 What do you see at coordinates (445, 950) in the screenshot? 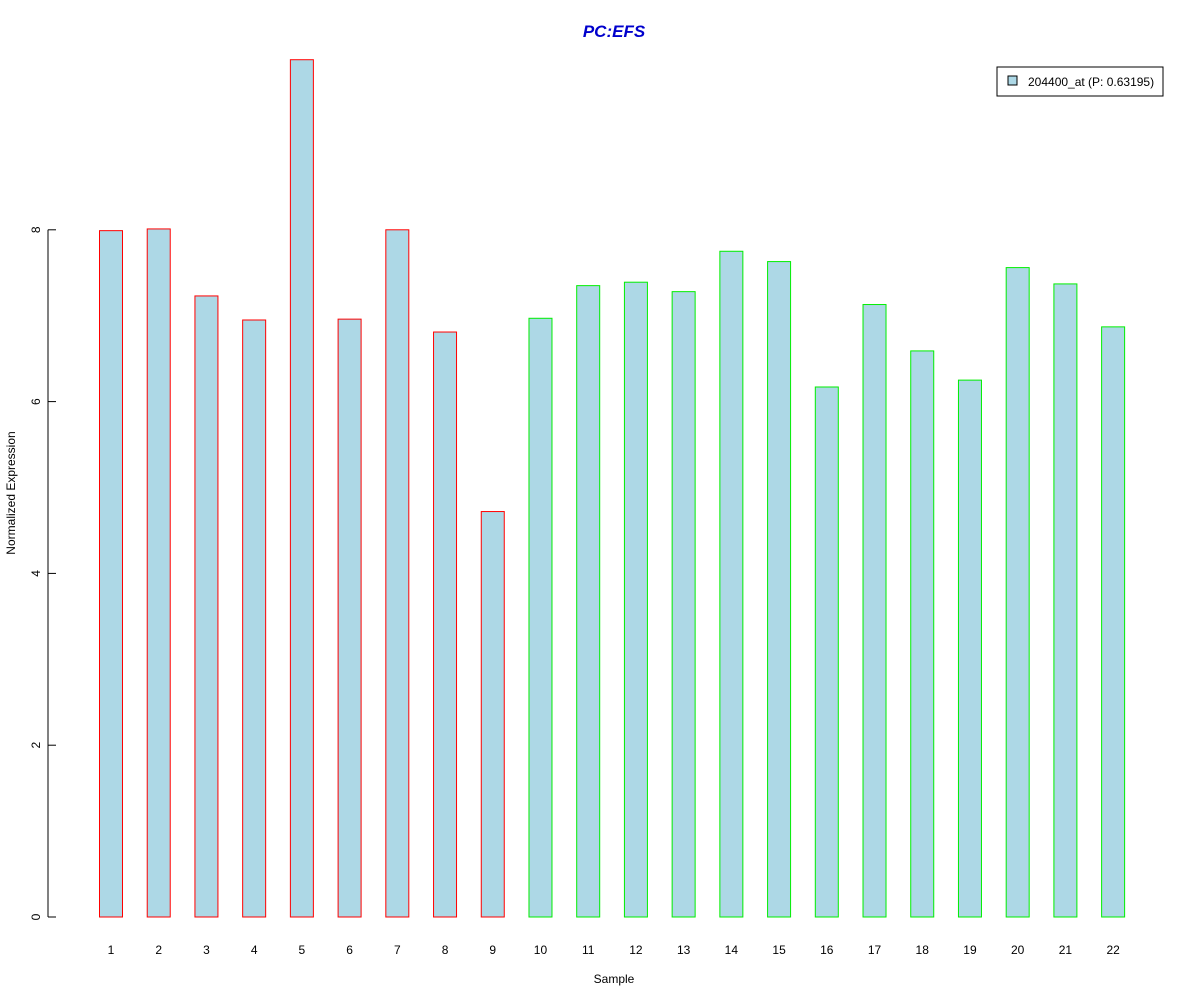
I see `x-tick-label: 8` at bounding box center [445, 950].